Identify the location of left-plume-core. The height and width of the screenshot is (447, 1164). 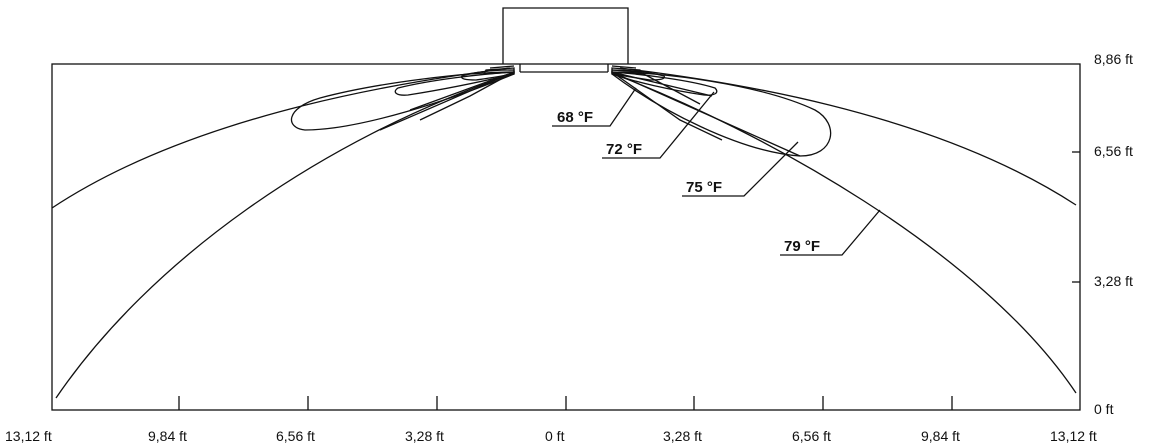
(498, 70).